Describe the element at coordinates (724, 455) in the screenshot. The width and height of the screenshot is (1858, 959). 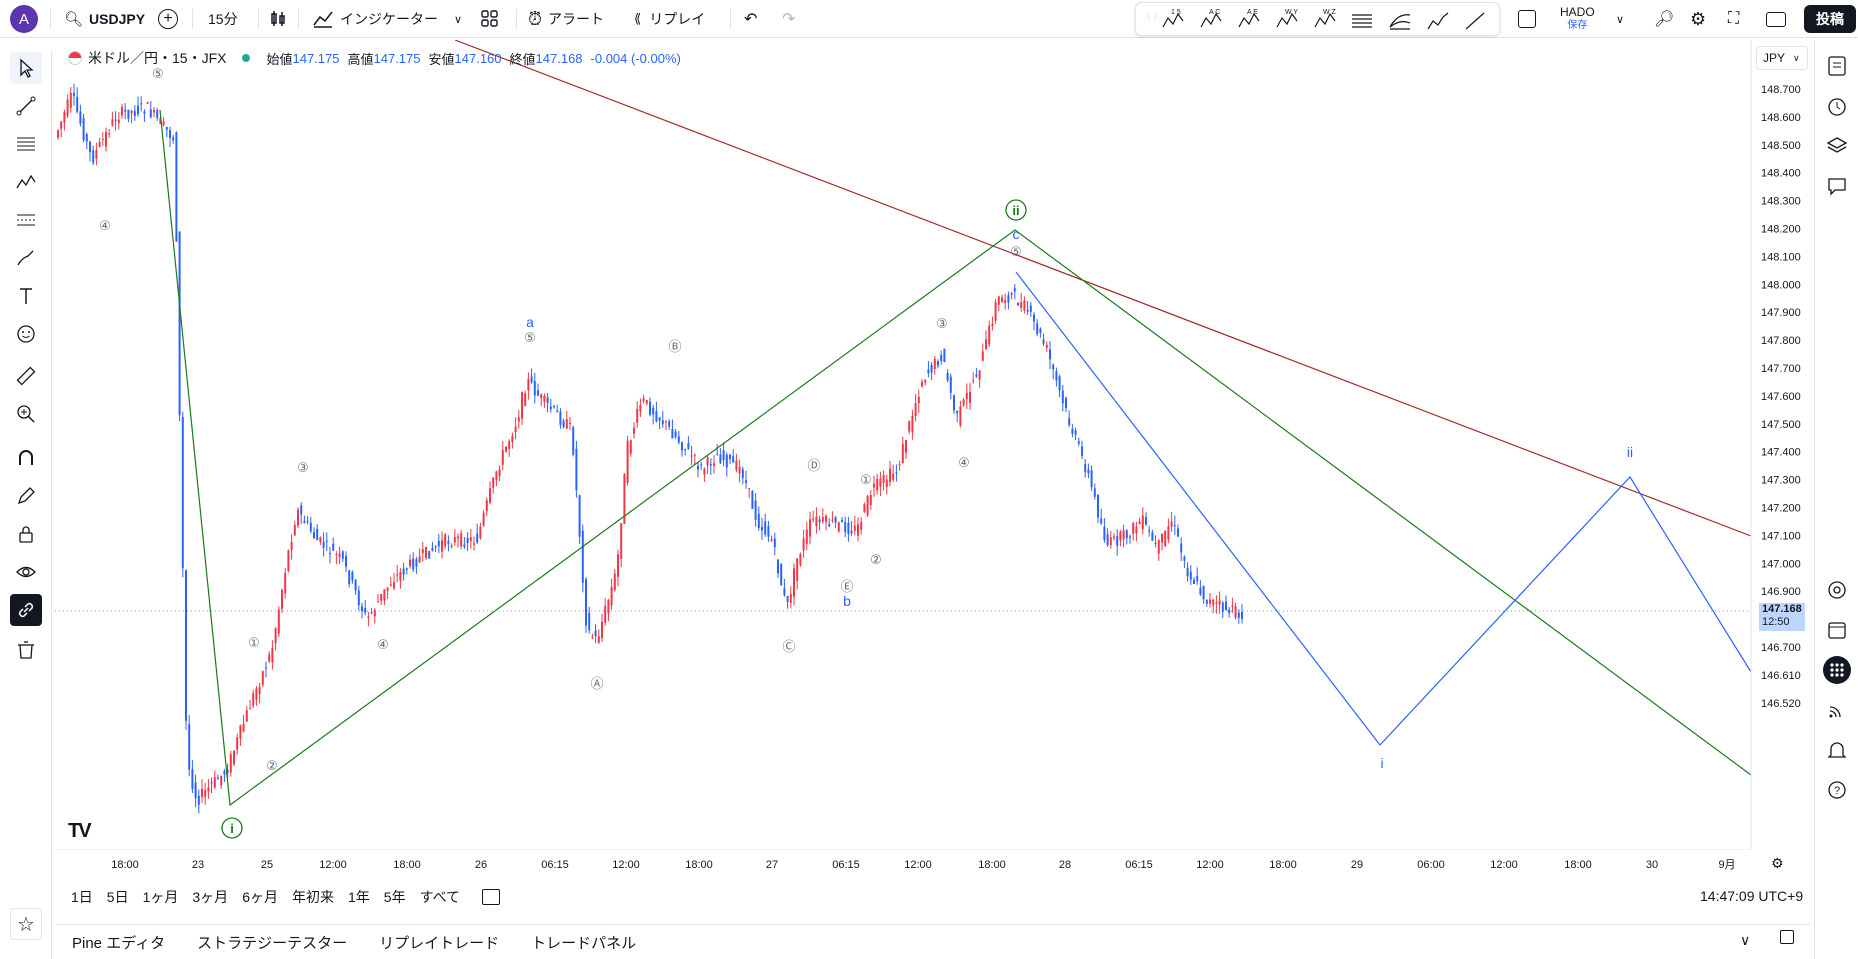
I see `candle-body` at that location.